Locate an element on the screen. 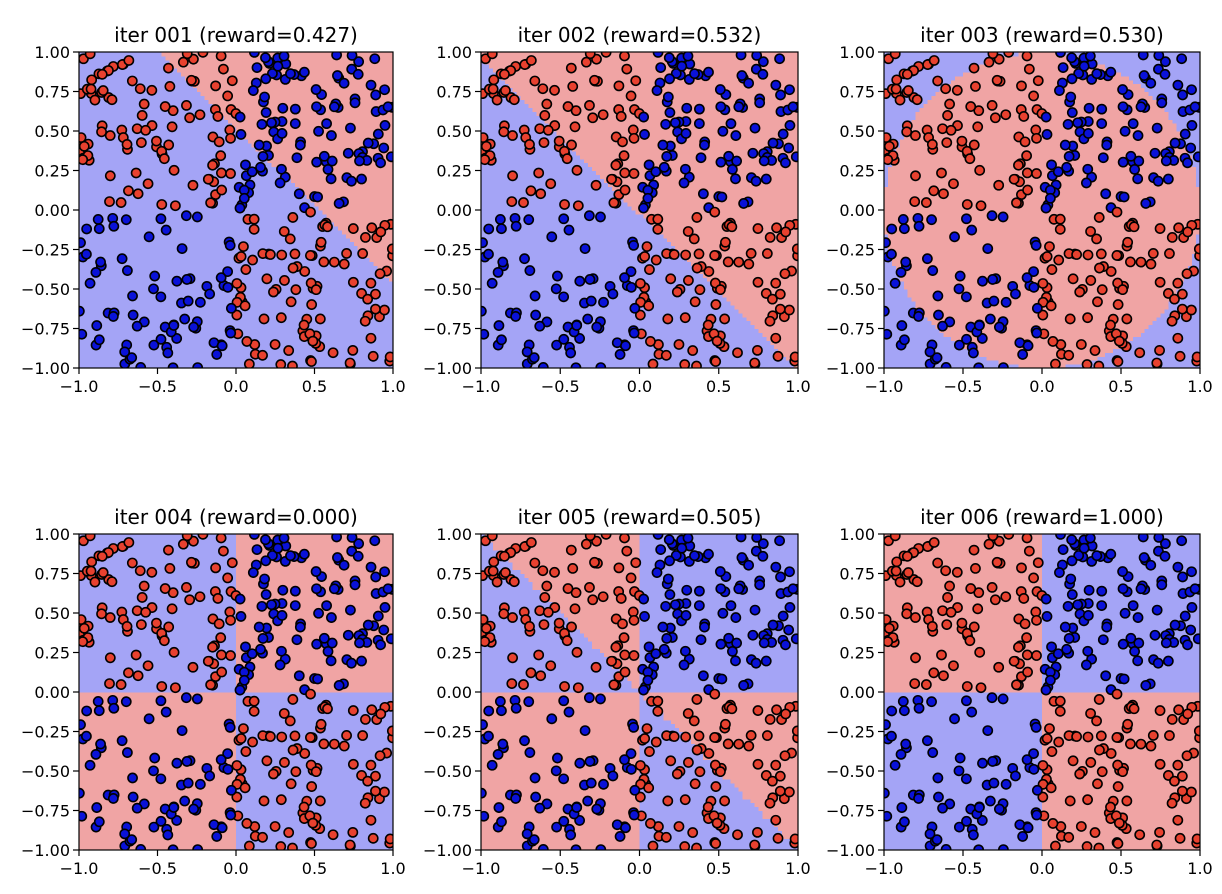 The image size is (1222, 894). subplot-title: iter 006 (reward=1.000) is located at coordinates (1042, 517).